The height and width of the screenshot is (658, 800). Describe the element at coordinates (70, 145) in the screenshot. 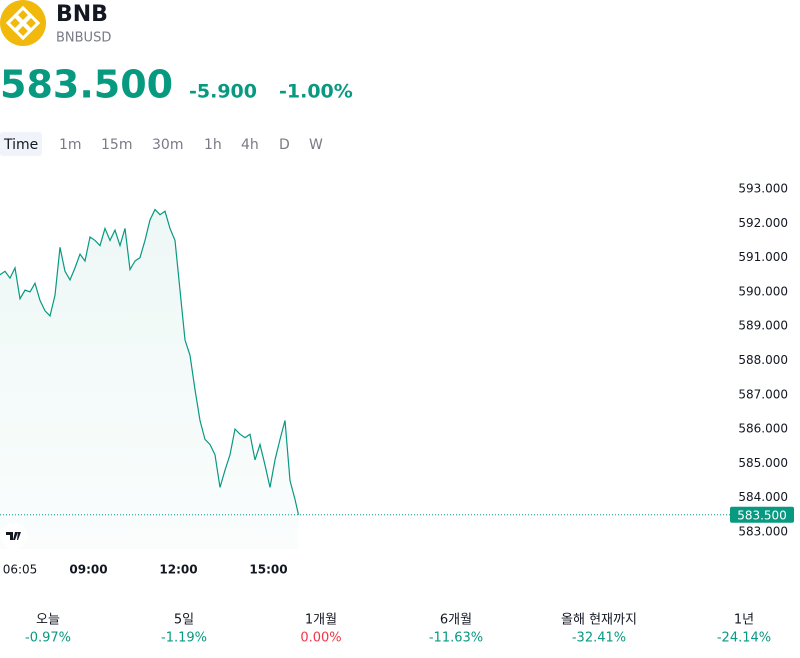

I see `interval-tab: 1m` at that location.